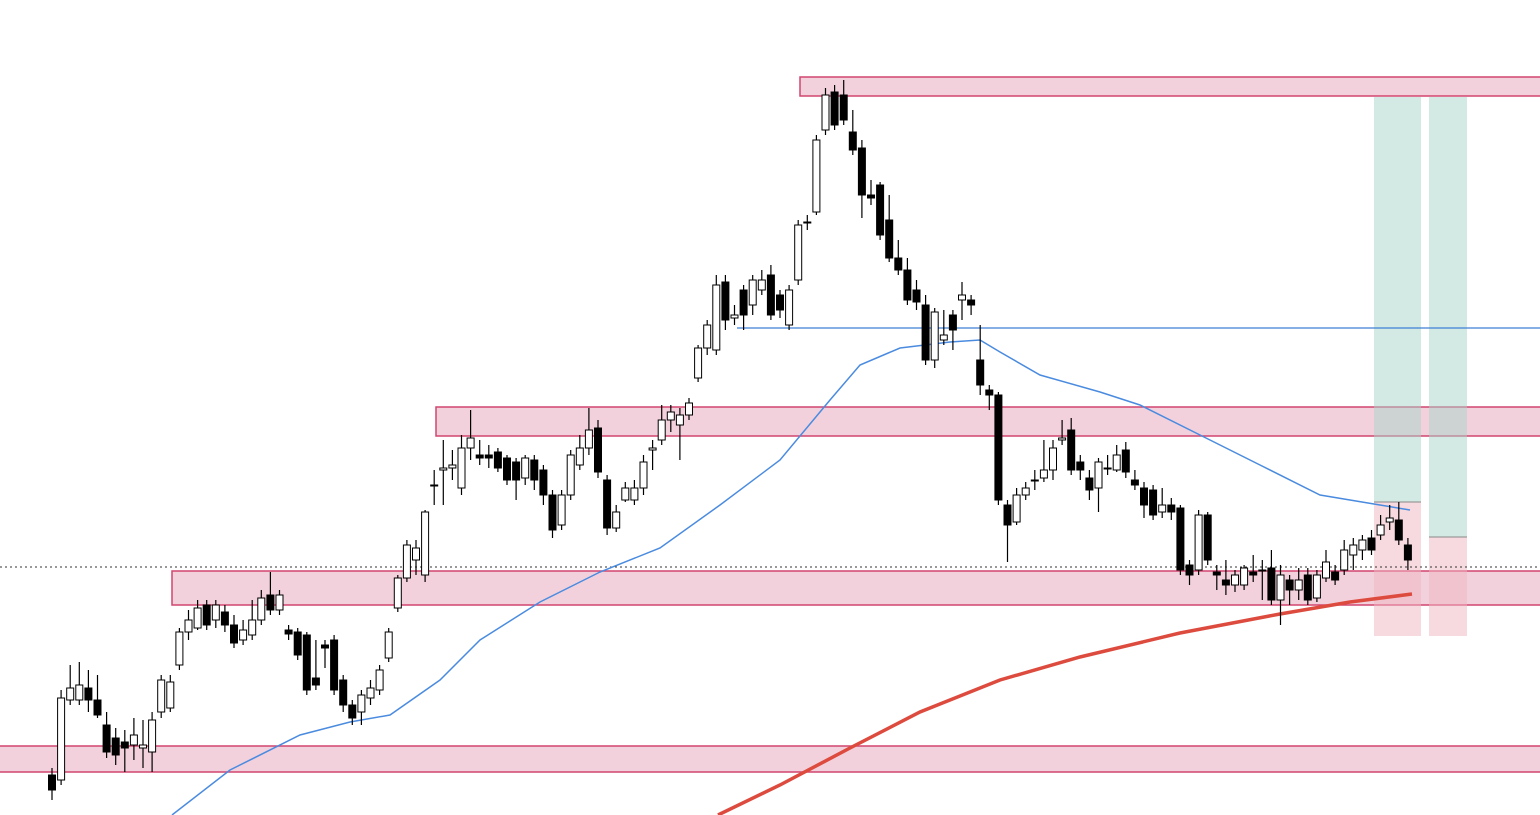 The height and width of the screenshot is (815, 1540). What do you see at coordinates (1448, 586) in the screenshot?
I see `stop-box` at bounding box center [1448, 586].